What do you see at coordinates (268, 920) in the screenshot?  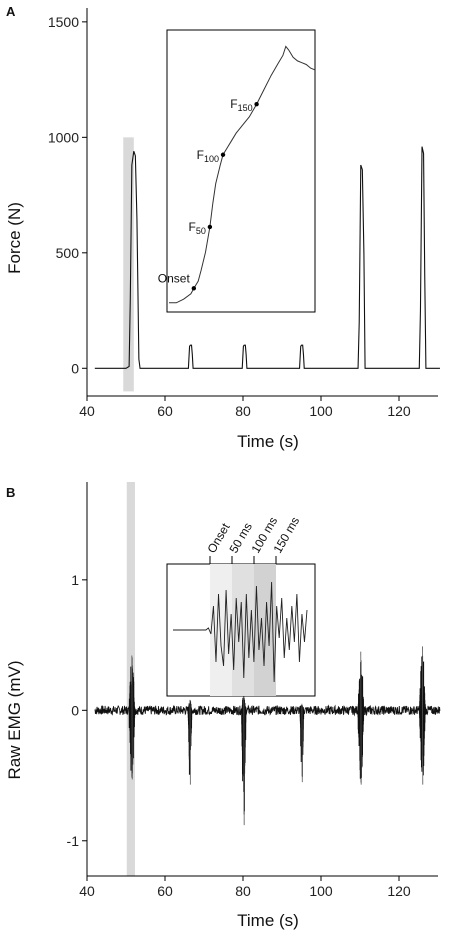 I see `panel-b-x-axis-label: Time (s)` at bounding box center [268, 920].